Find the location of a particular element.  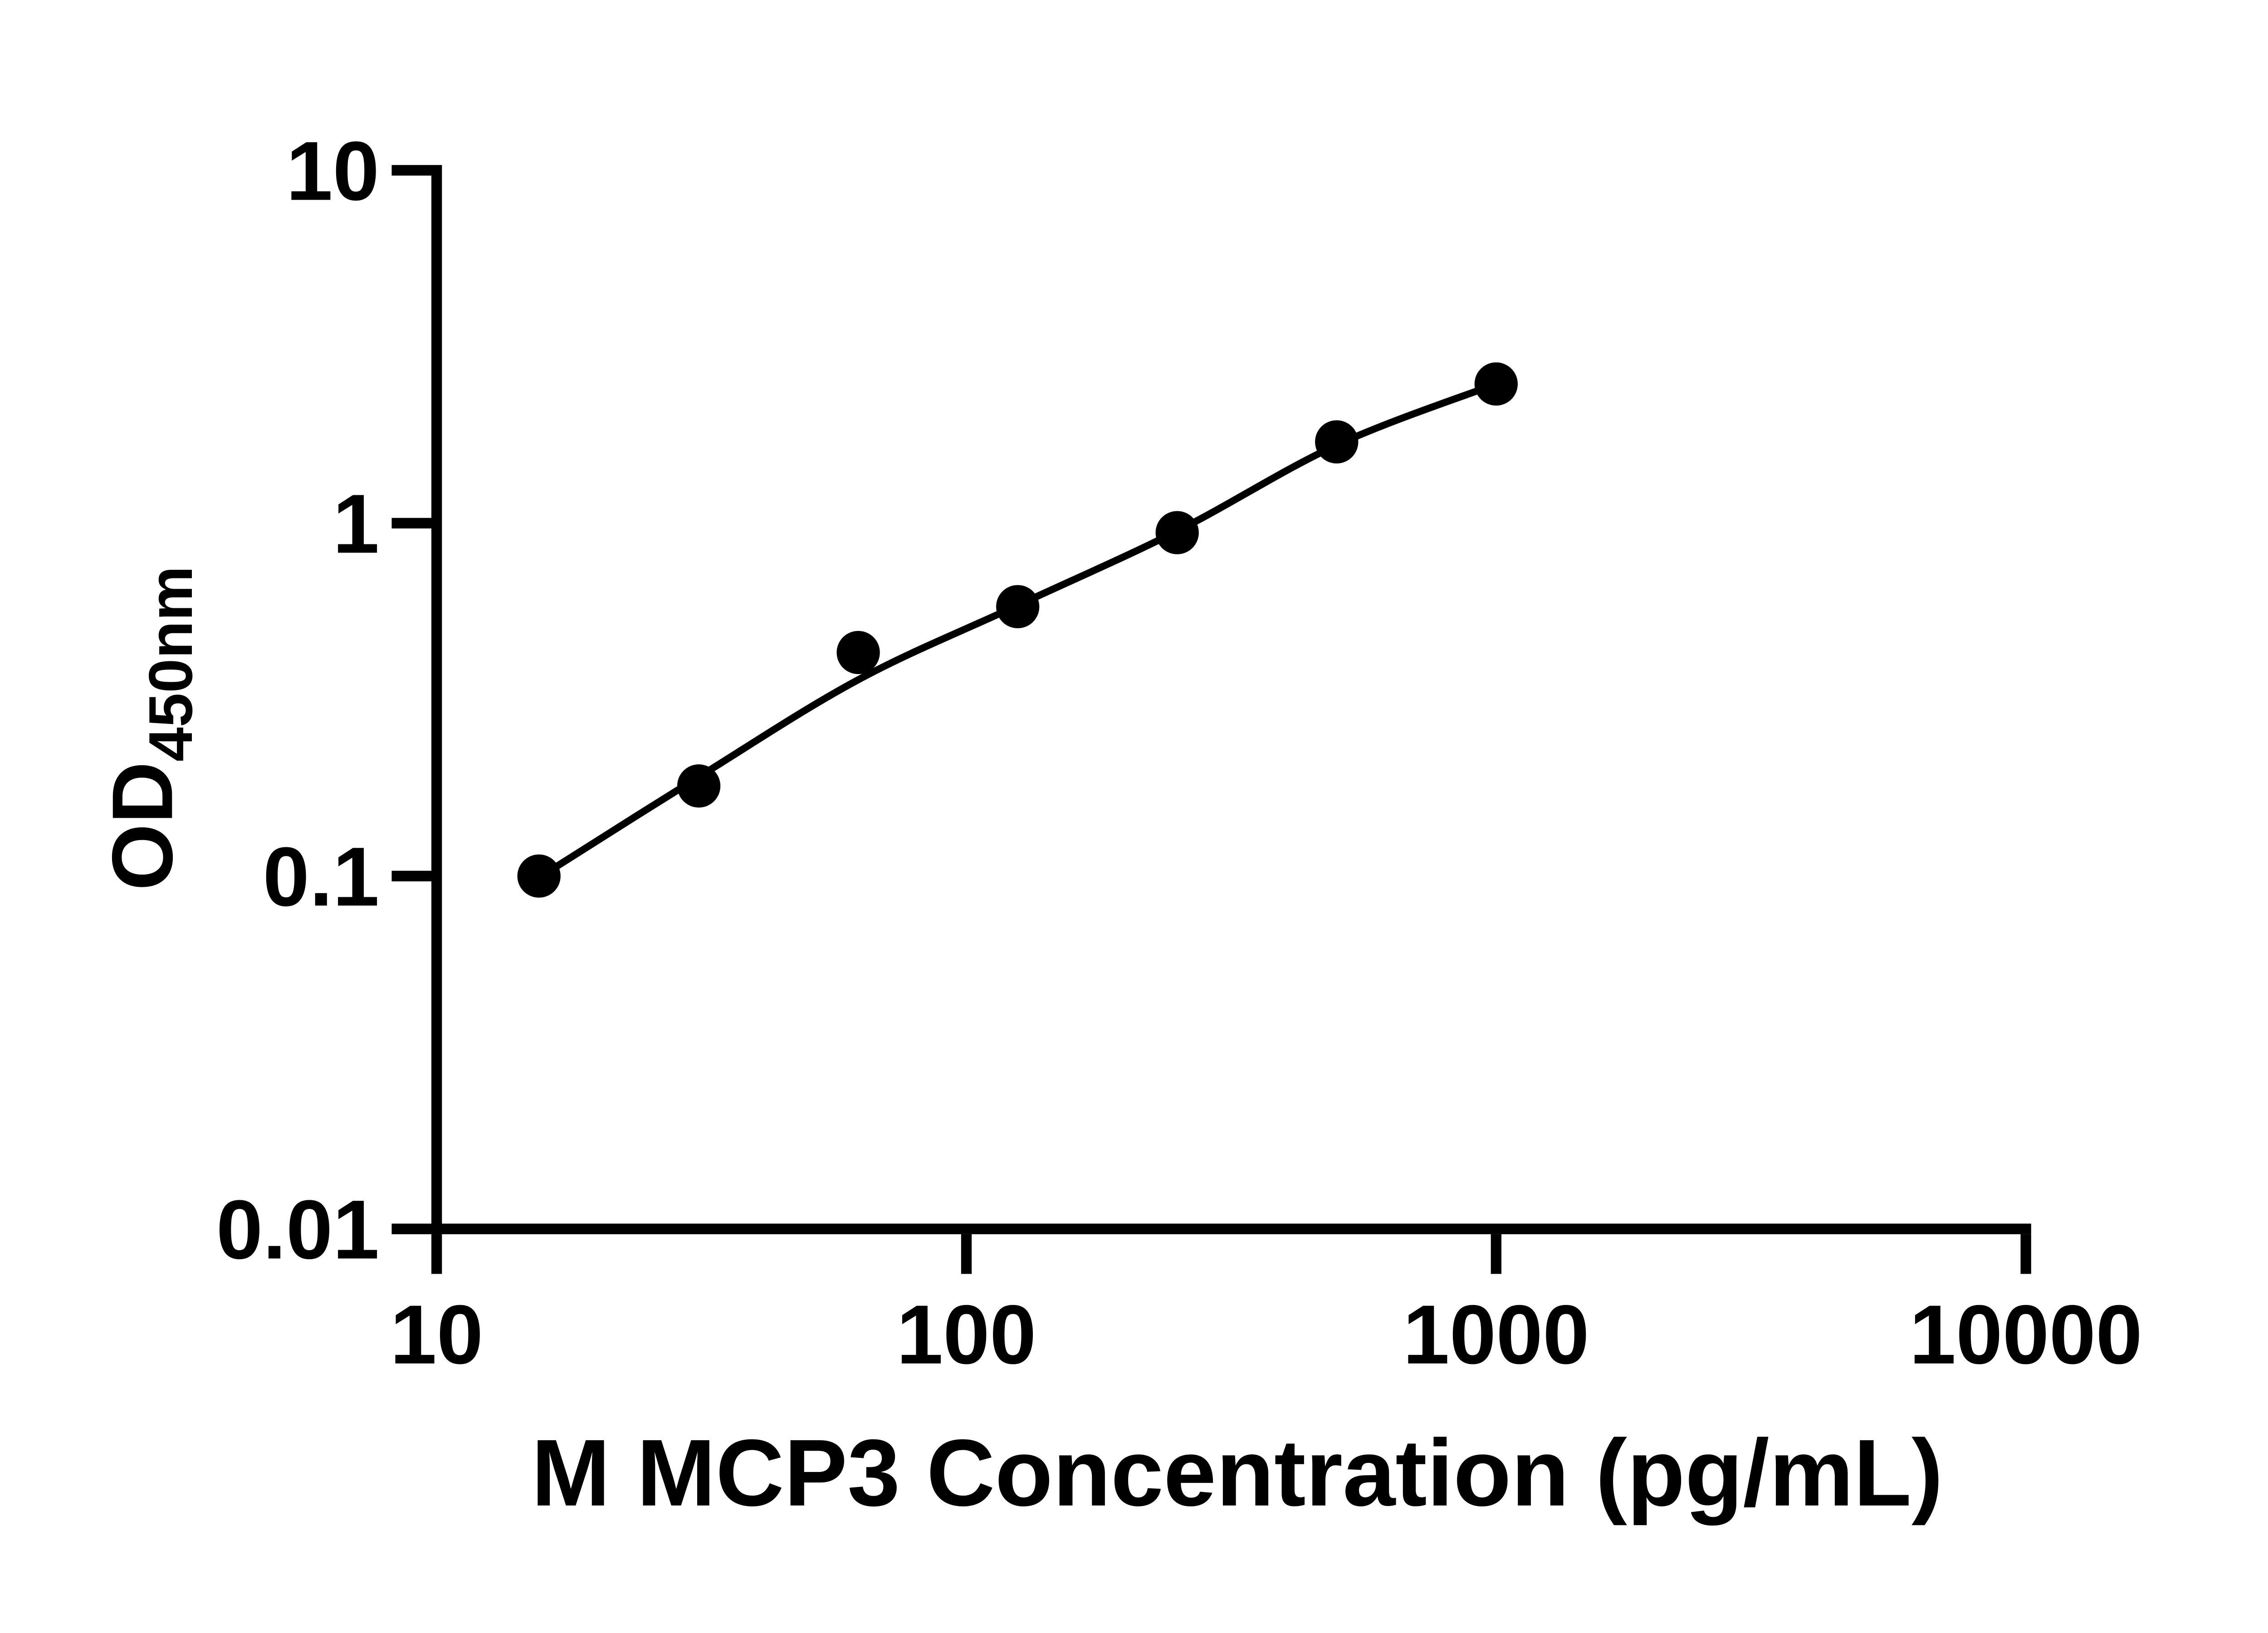

y-axis-title-main: OD is located at coordinates (143, 826).